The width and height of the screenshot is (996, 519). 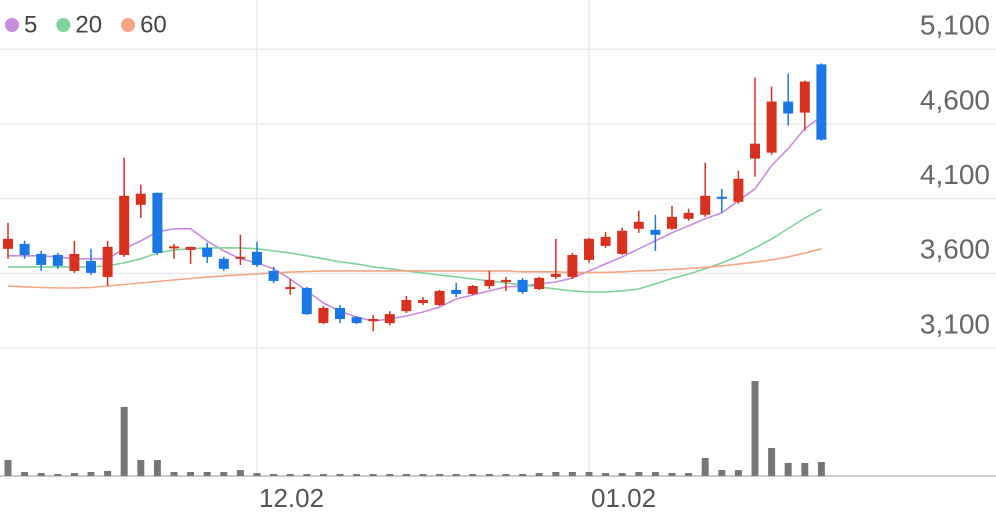 What do you see at coordinates (955, 174) in the screenshot?
I see `y-tick-label: 4,100` at bounding box center [955, 174].